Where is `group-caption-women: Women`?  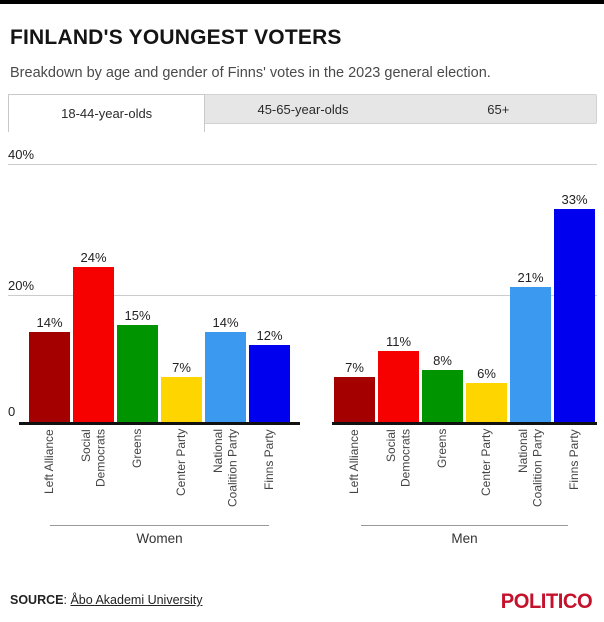
group-caption-women: Women is located at coordinates (159, 535).